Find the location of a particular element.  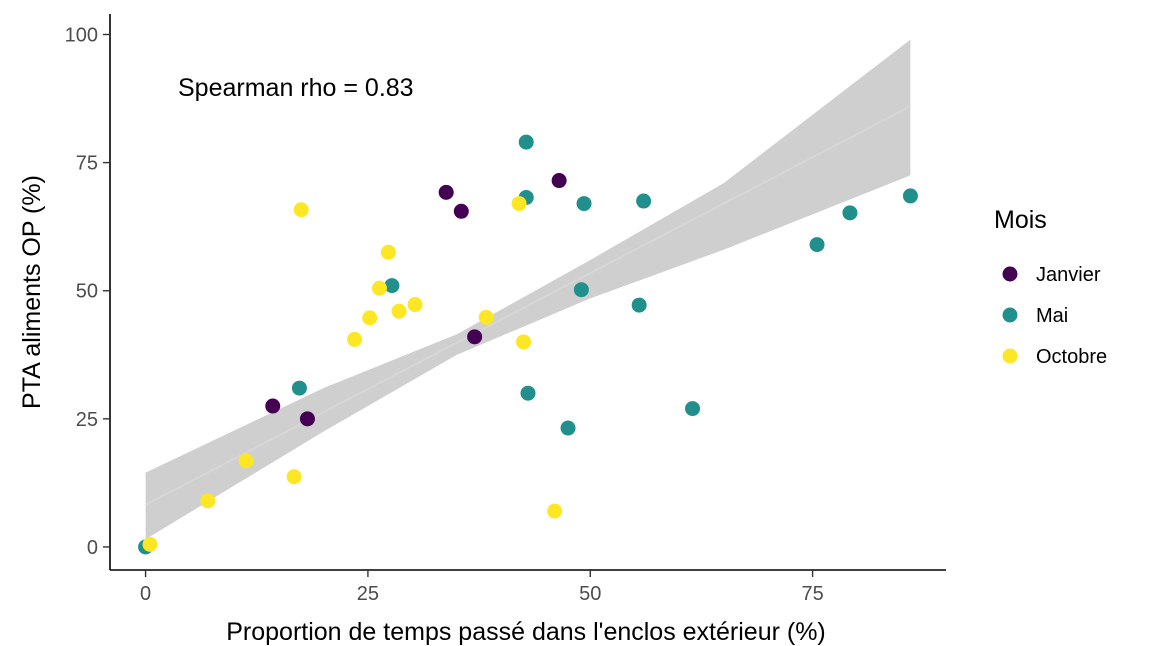

y-tick-label: 100 is located at coordinates (81, 35).